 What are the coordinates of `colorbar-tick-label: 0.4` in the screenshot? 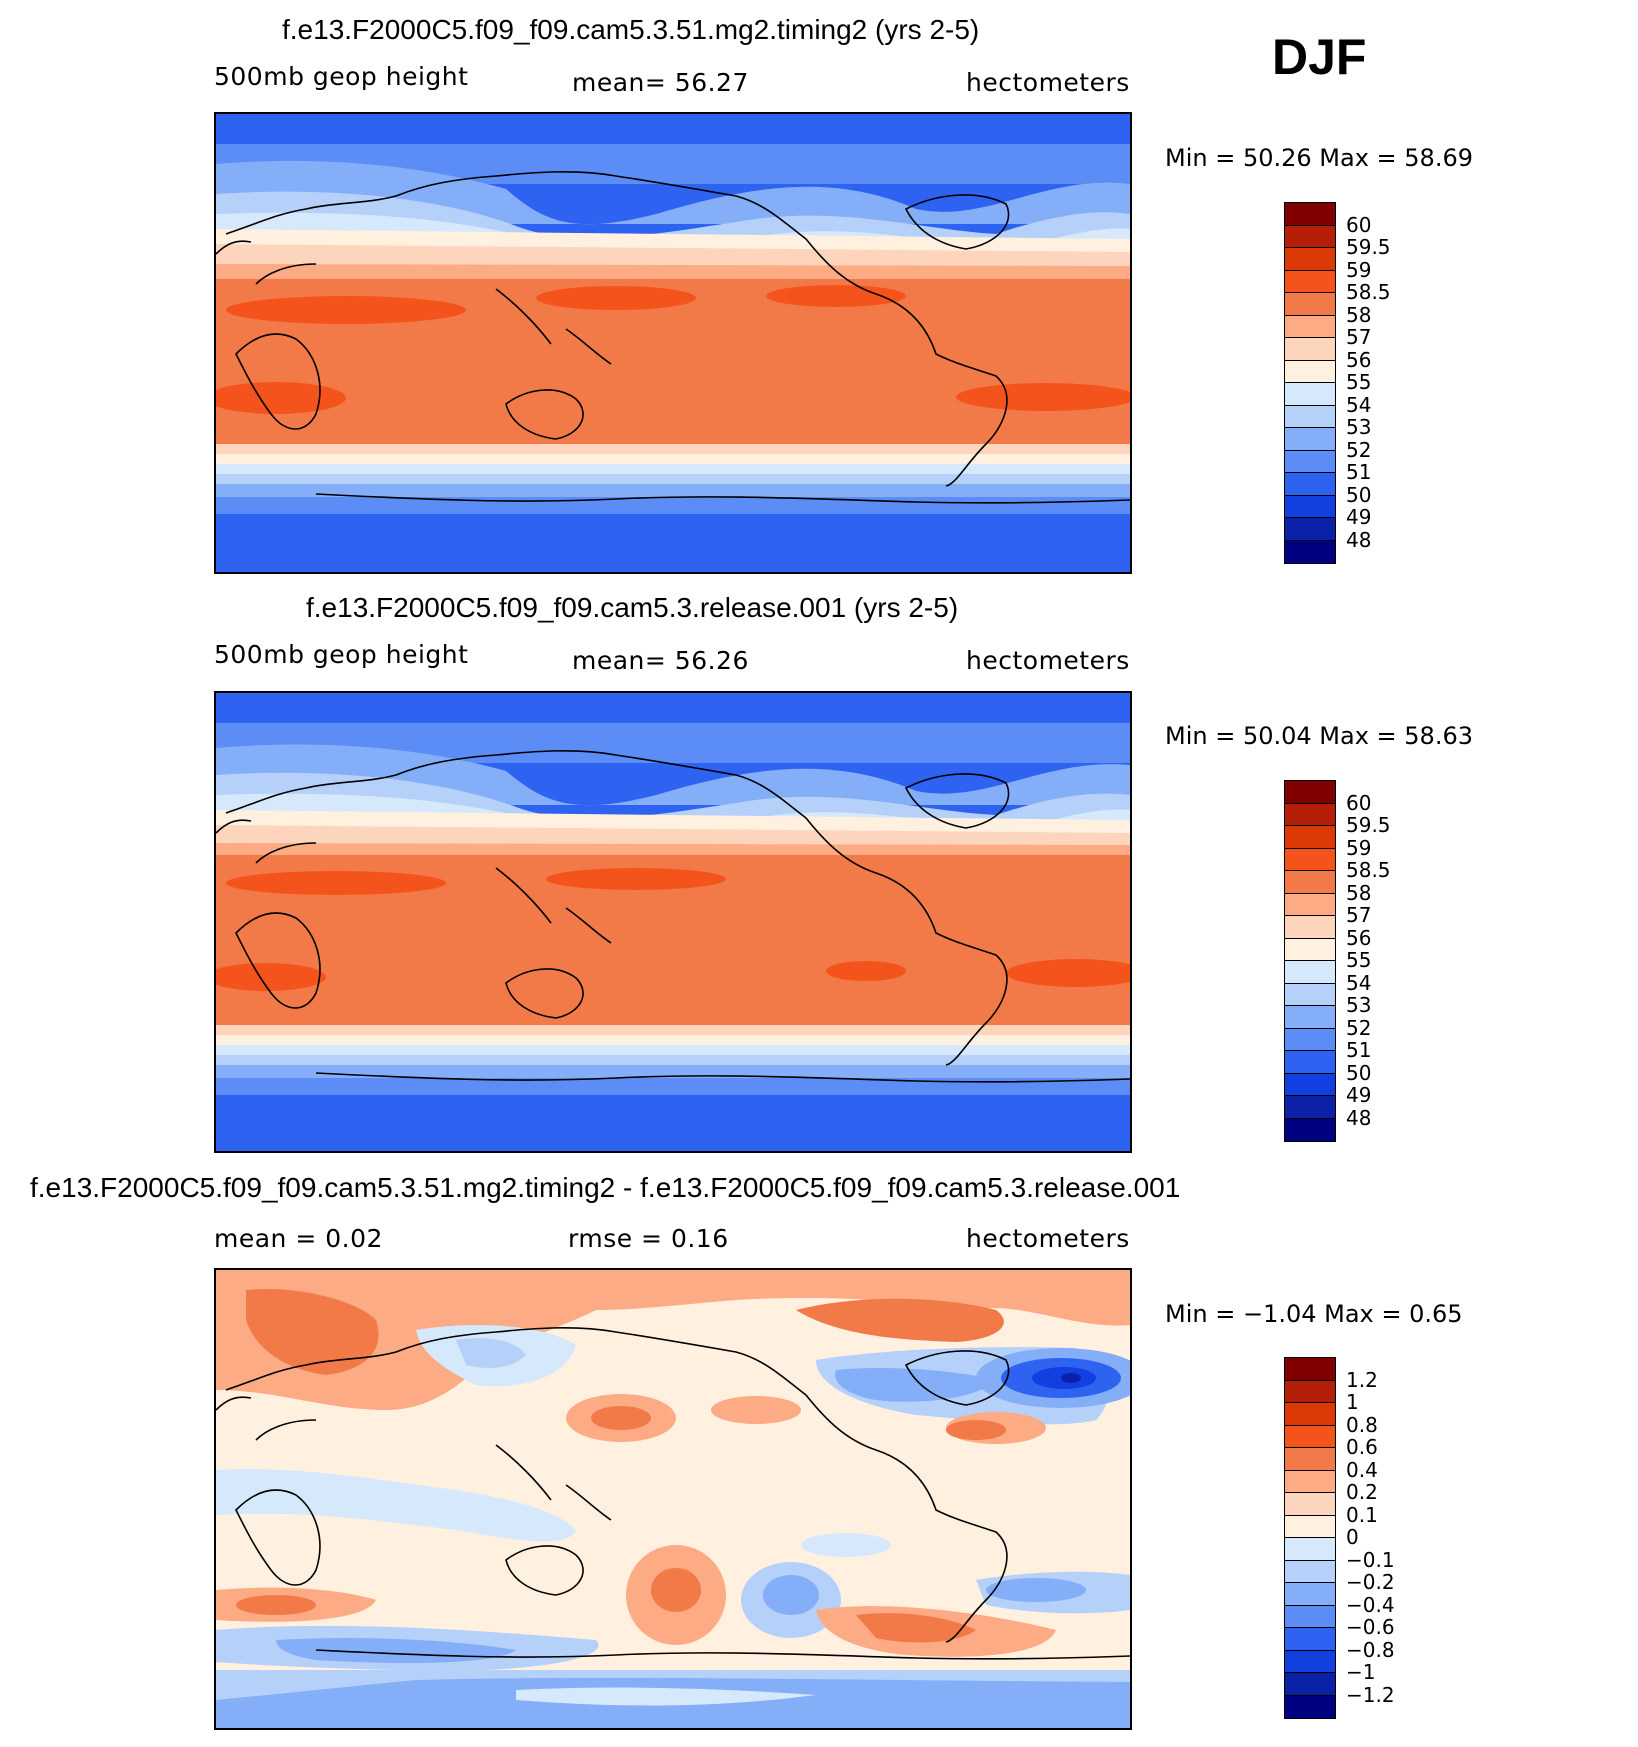 It's located at (1362, 1469).